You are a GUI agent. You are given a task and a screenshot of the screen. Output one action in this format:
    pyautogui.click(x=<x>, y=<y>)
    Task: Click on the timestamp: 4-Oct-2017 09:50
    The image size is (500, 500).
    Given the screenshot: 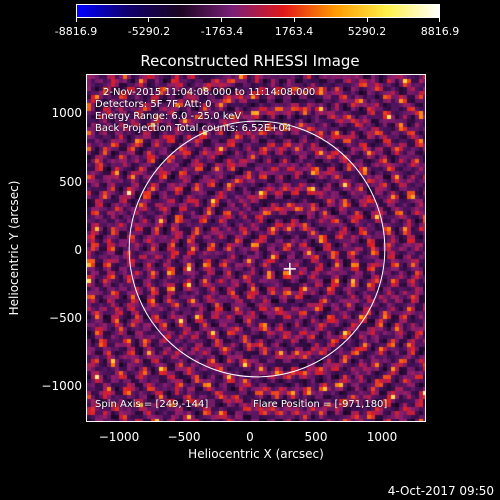 What is the action you would take?
    pyautogui.click(x=440, y=491)
    